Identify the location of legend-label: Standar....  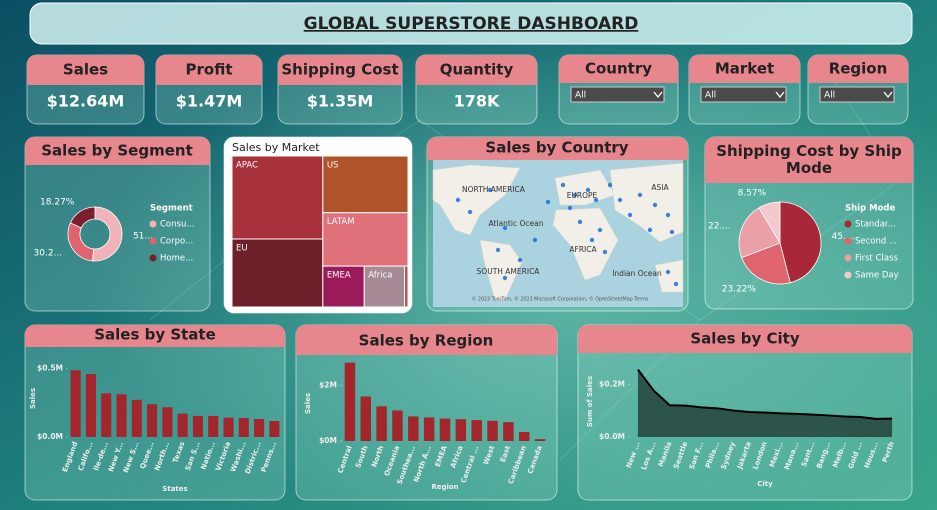
(875, 225).